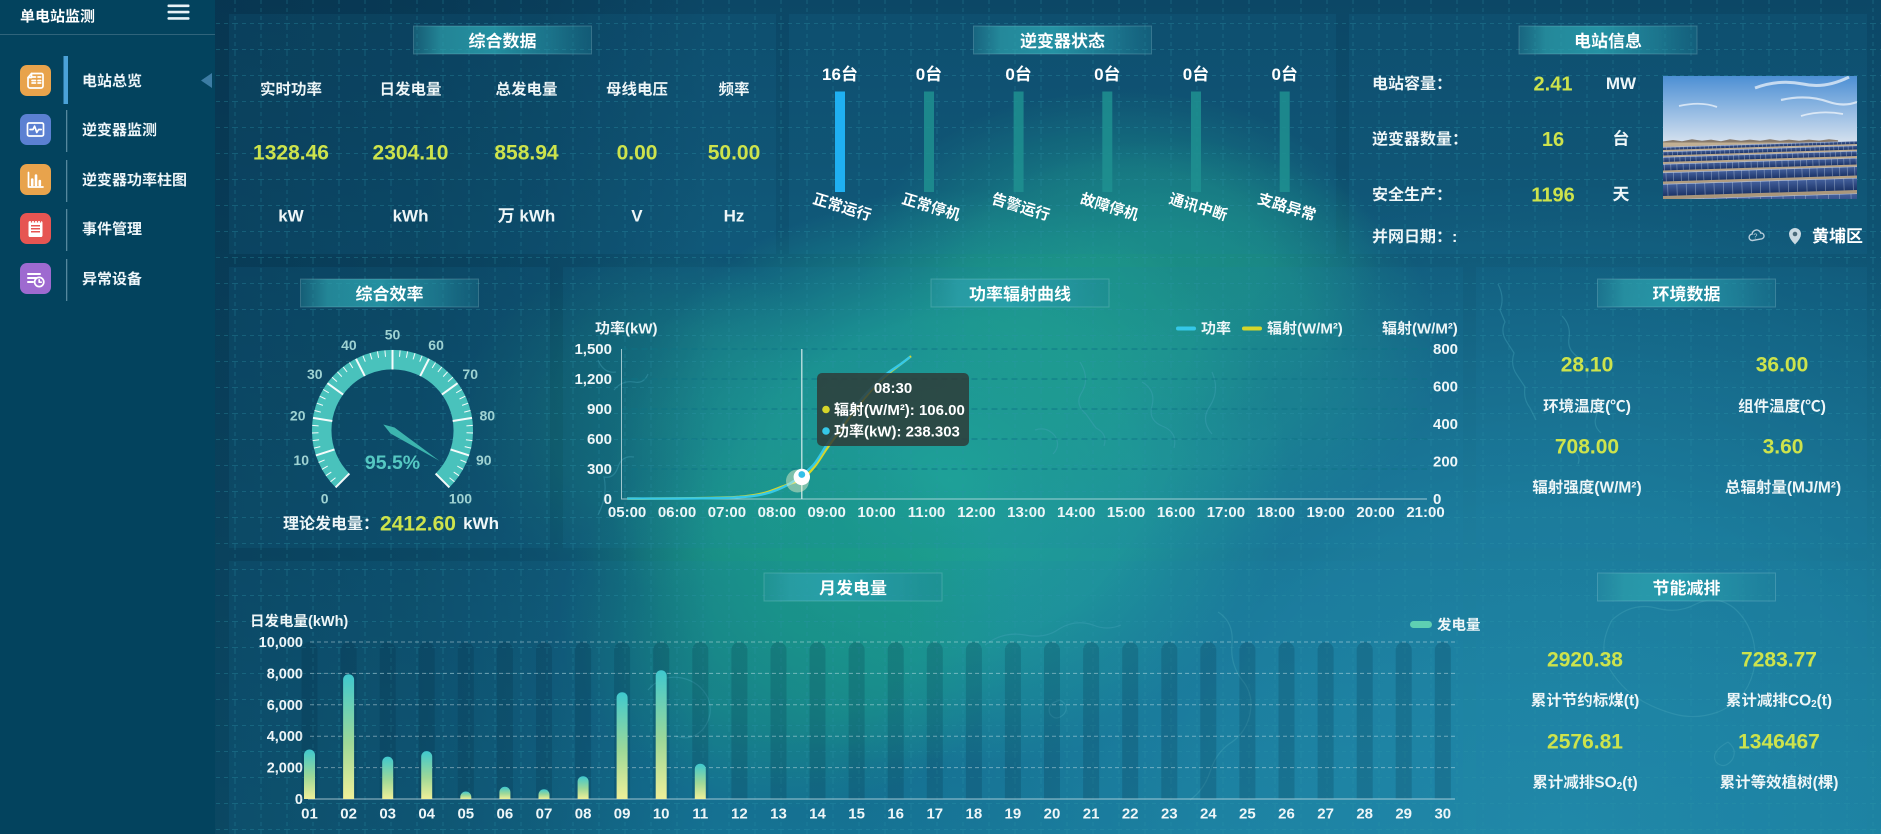 The height and width of the screenshot is (834, 1881). What do you see at coordinates (1814, 488) in the screenshot?
I see `svg-text: (MJ/M²)` at bounding box center [1814, 488].